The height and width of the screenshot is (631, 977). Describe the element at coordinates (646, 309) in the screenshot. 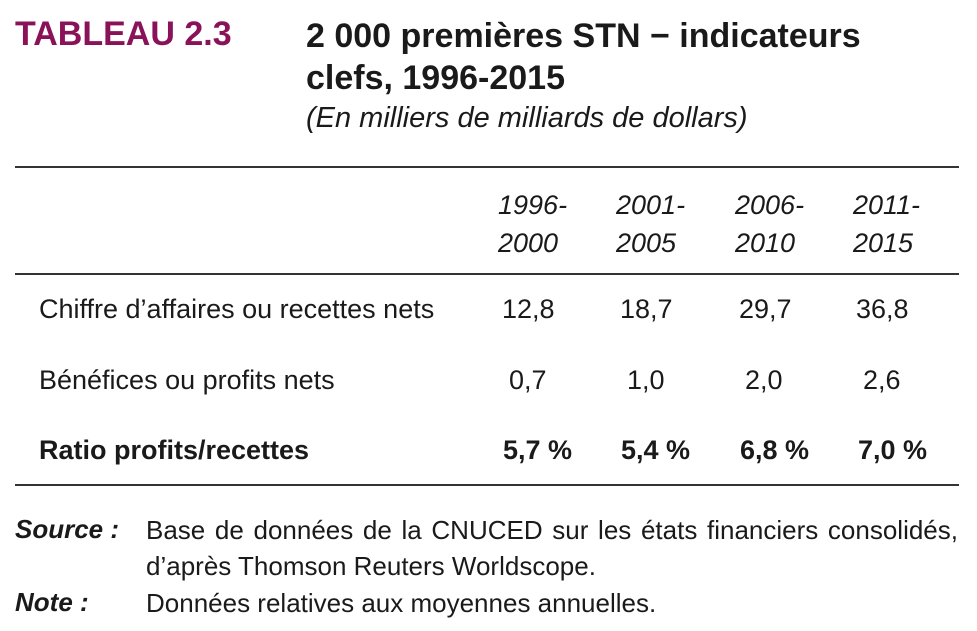

I see `cell-value: 18,7` at that location.